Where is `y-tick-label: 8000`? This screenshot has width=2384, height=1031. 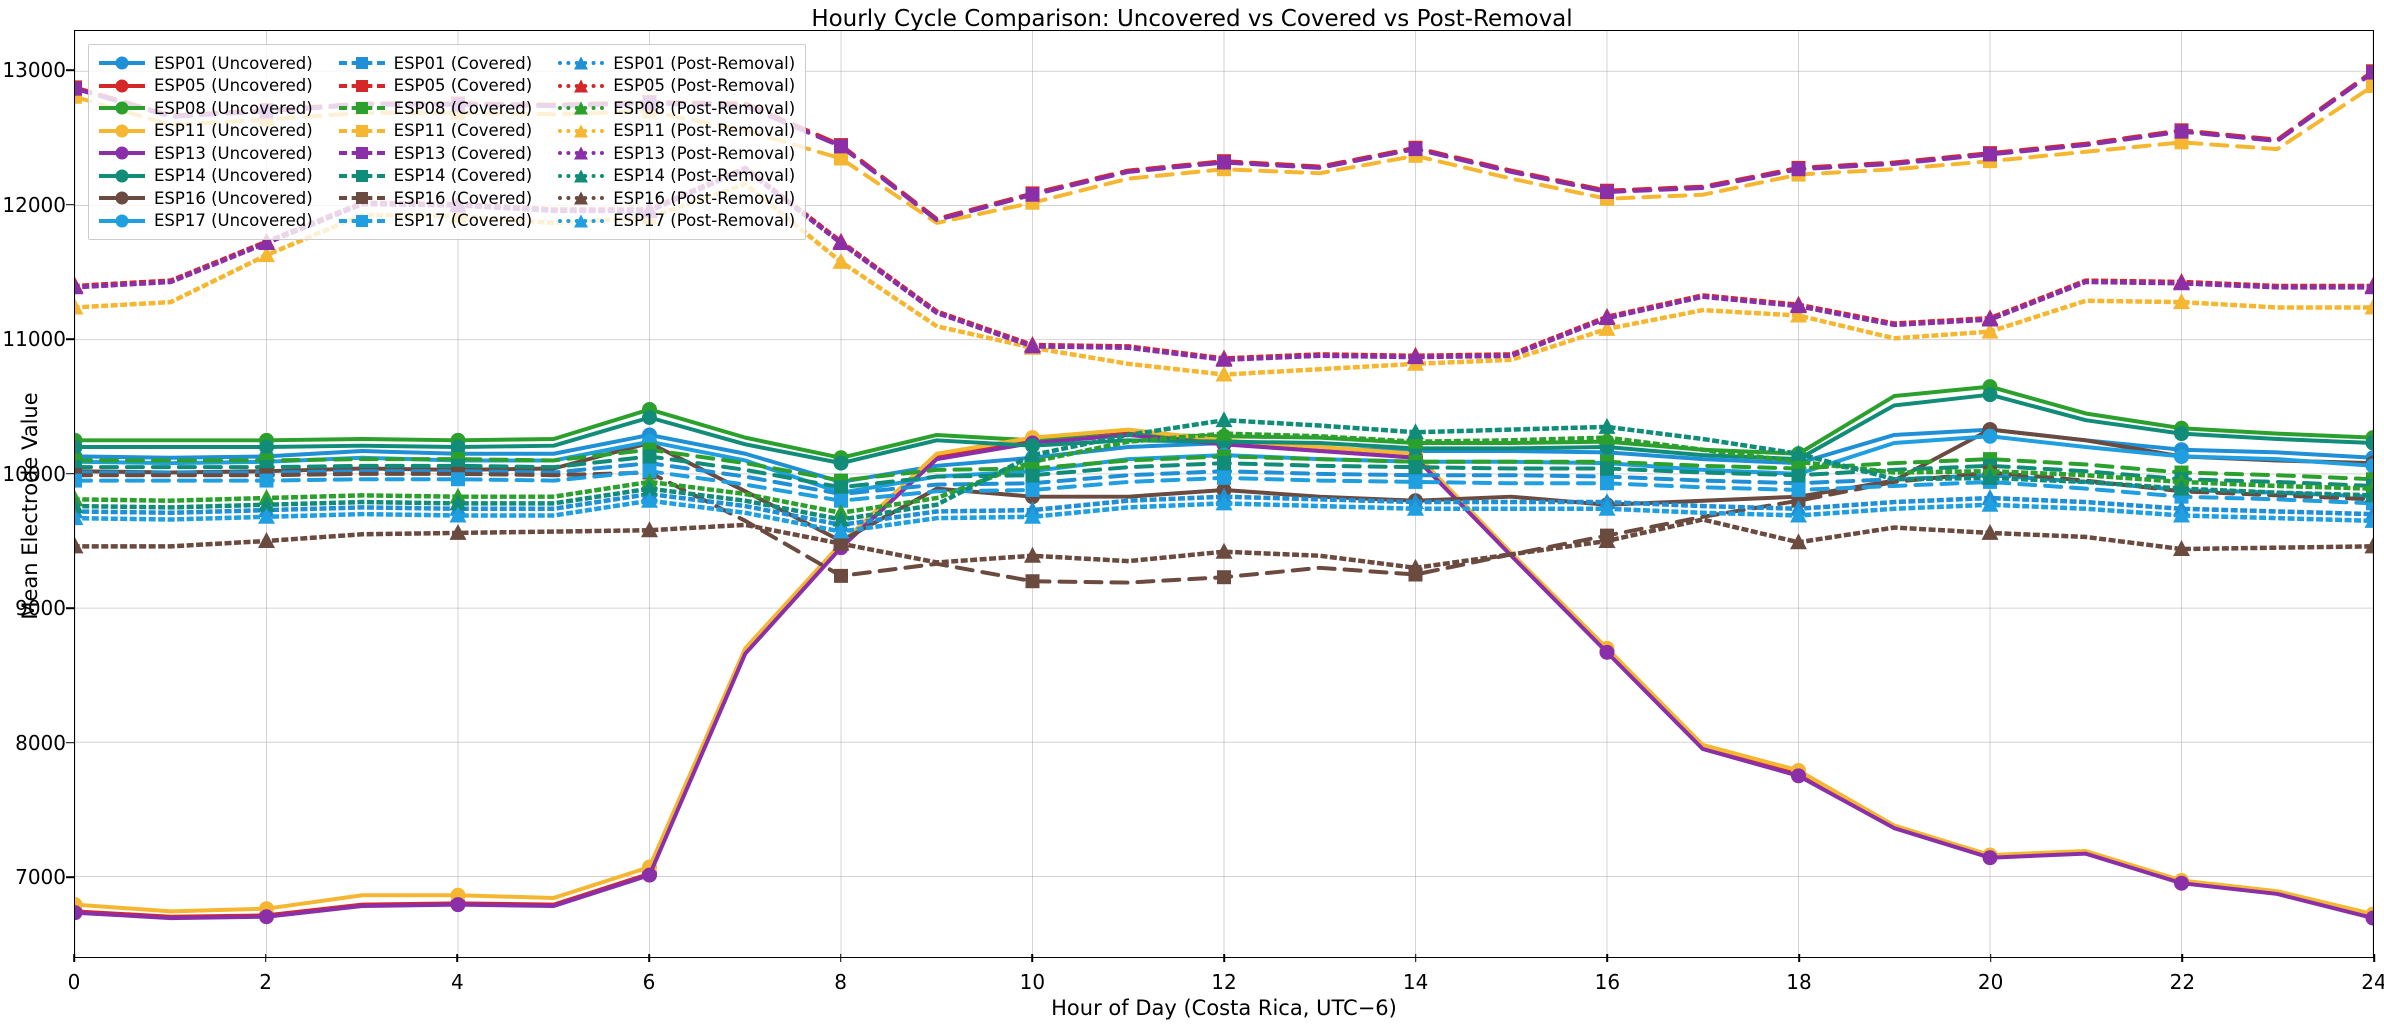 y-tick-label: 8000 is located at coordinates (40, 742).